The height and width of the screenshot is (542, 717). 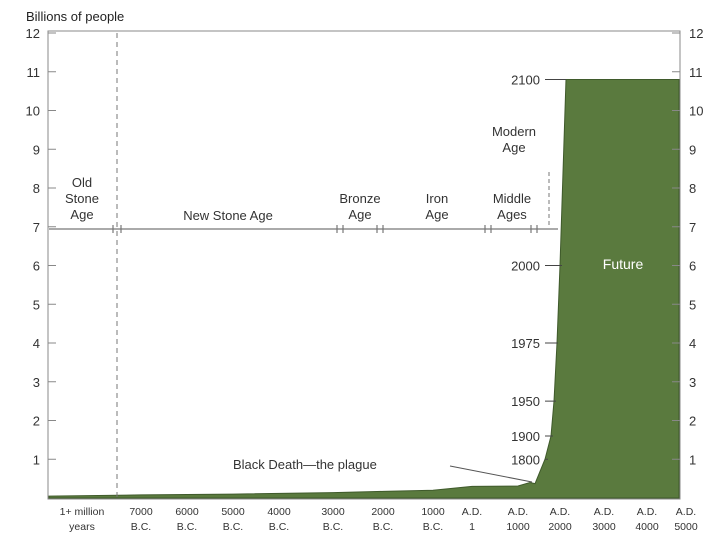 I want to click on era-timeline, so click(x=303, y=229).